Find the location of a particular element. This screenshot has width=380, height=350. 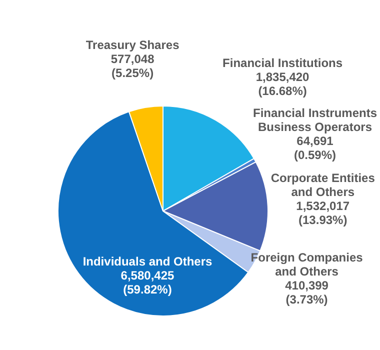

slice-label: Foreign Companies and Others is located at coordinates (307, 264).